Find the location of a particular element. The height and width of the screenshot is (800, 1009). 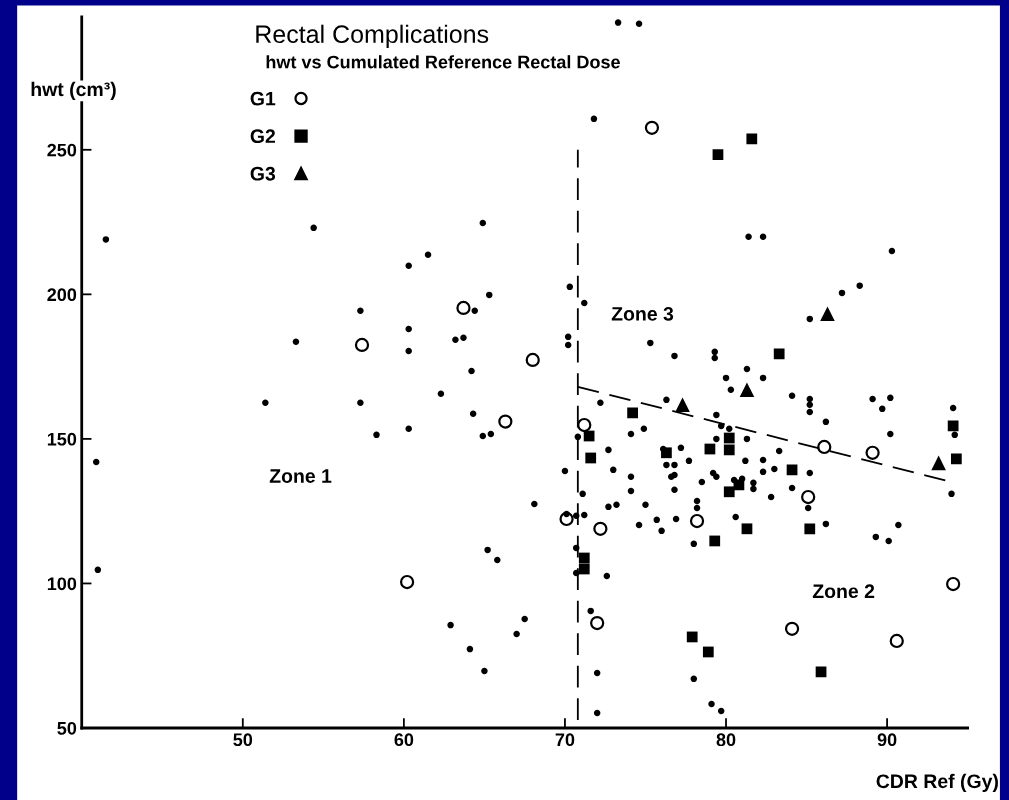

x-tick-label: 60 is located at coordinates (404, 740).